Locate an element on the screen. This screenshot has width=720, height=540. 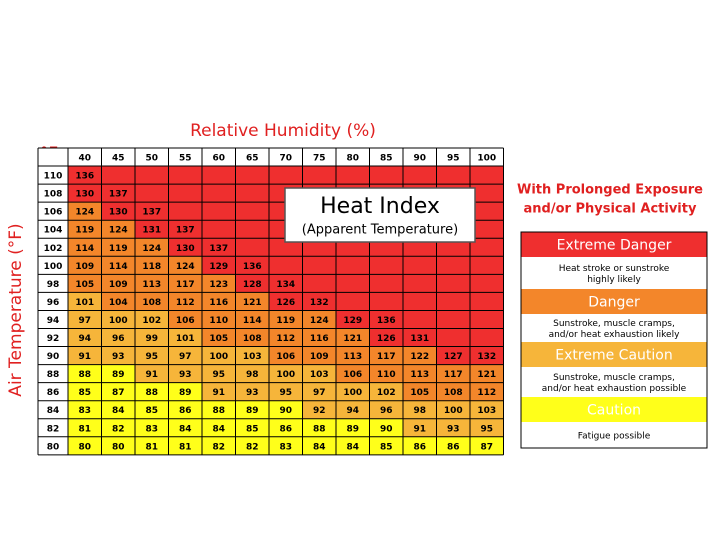
temperature-title: Air Temperature (°F) is located at coordinates (16, 309).